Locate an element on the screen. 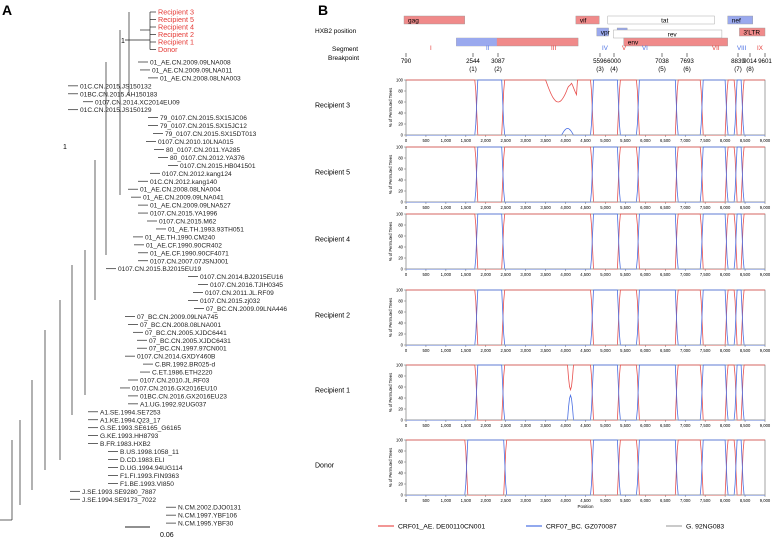 This screenshot has height=538, width=772. breakpoint-number: (5) is located at coordinates (662, 69).